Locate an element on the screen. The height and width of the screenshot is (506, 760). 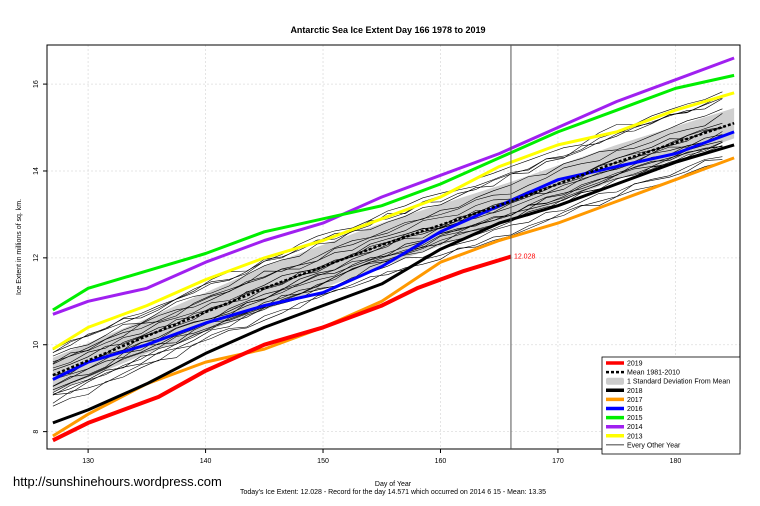
legend-label: 2015 is located at coordinates (635, 418).